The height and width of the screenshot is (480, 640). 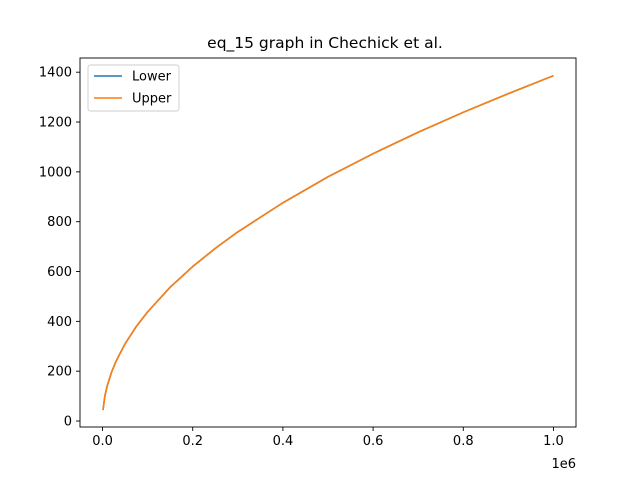 I want to click on y-tick-label: 1000, so click(x=55, y=172).